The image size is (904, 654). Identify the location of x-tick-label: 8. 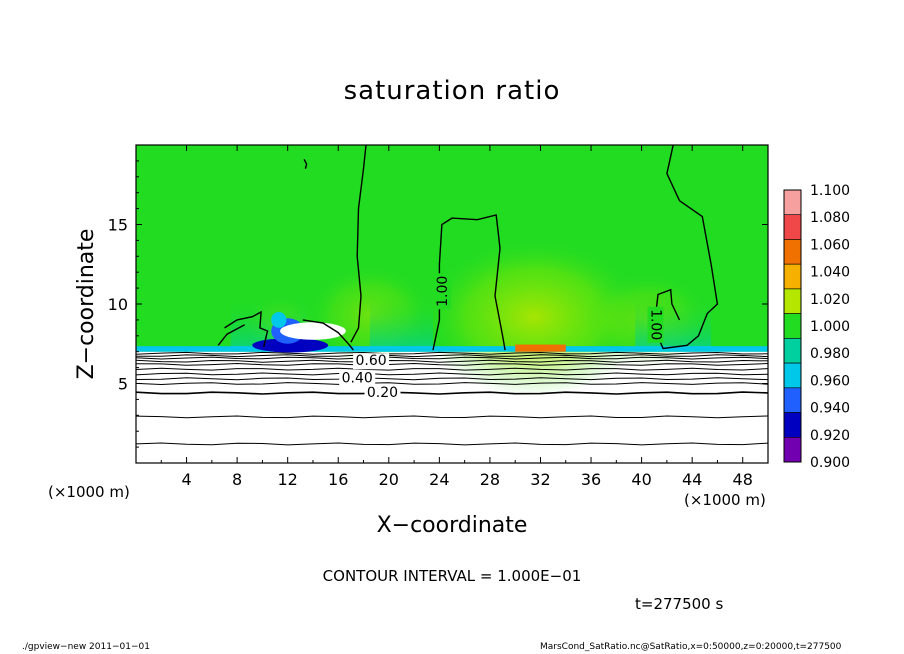
(237, 479).